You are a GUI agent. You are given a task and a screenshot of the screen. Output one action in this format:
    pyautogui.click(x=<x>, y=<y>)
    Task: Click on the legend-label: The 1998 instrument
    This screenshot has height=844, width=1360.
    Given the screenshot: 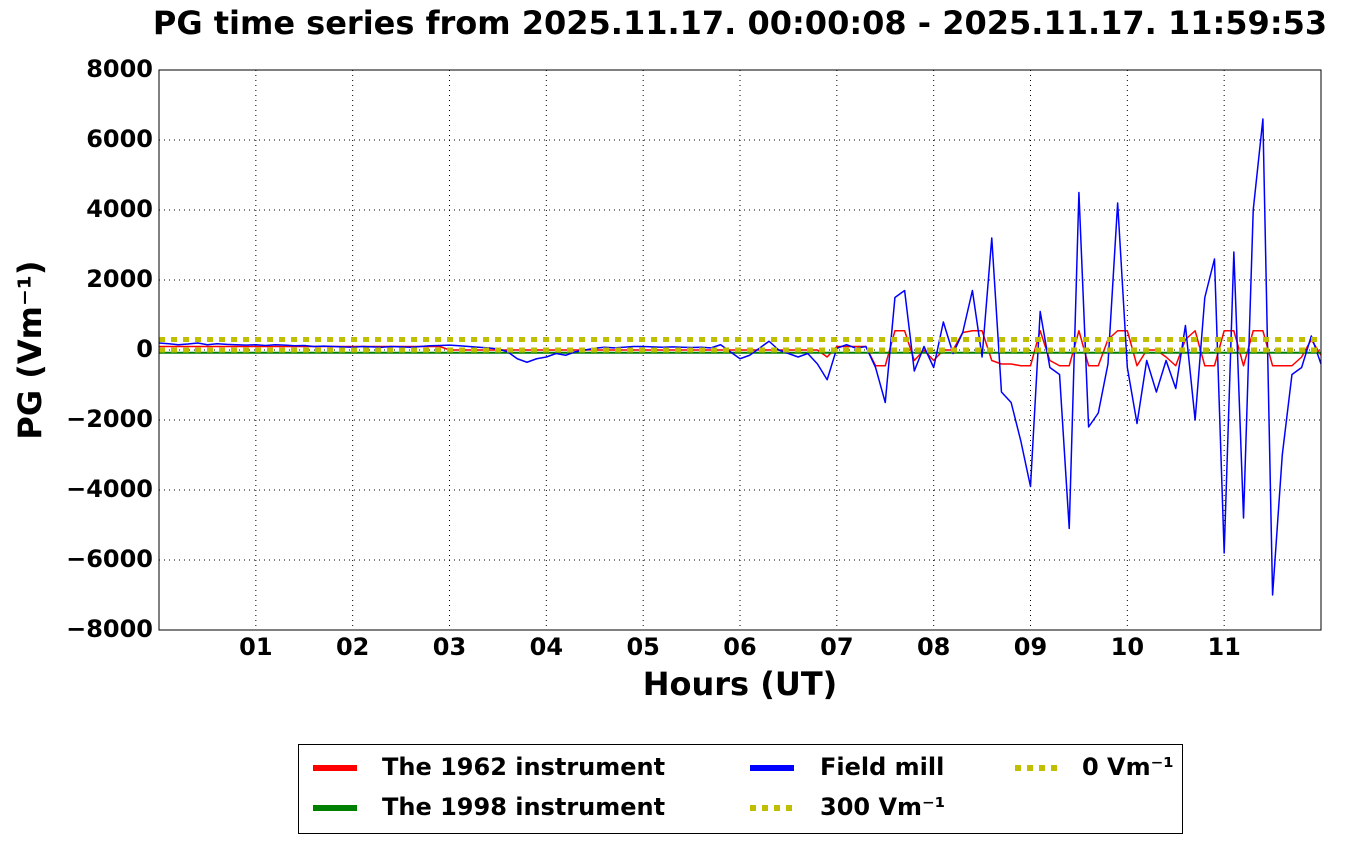 What is the action you would take?
    pyautogui.click(x=523, y=807)
    